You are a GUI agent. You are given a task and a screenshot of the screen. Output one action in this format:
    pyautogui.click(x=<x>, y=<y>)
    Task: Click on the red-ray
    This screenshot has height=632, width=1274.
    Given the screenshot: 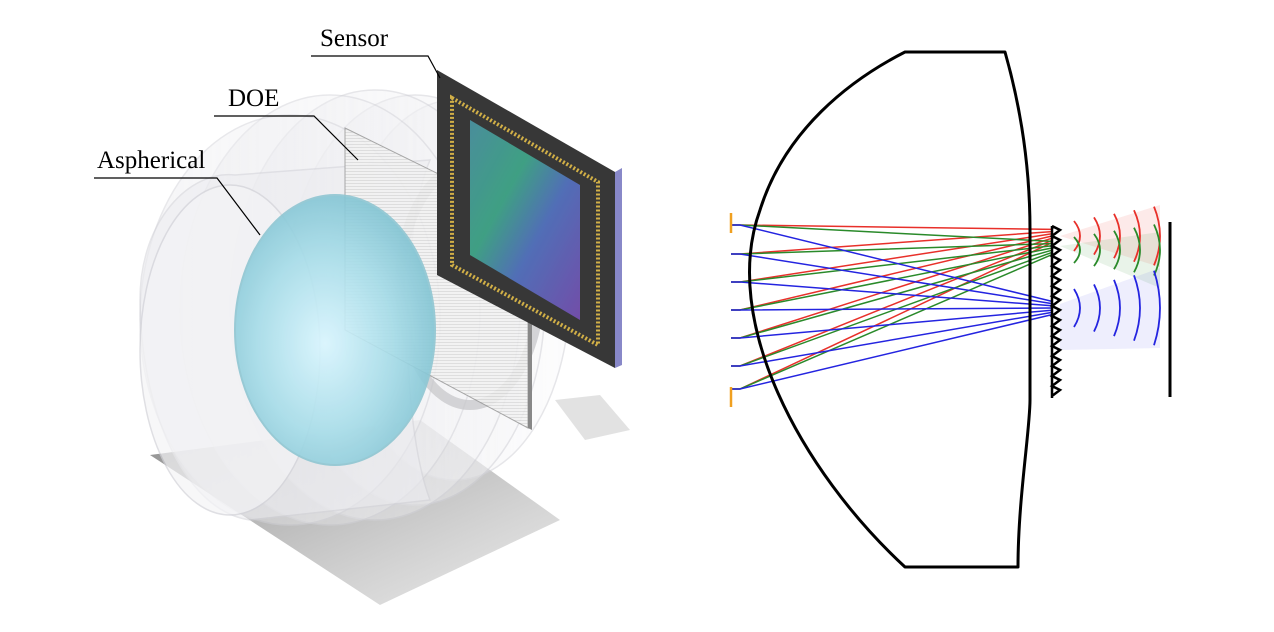 What is the action you would take?
    pyautogui.click(x=892, y=273)
    